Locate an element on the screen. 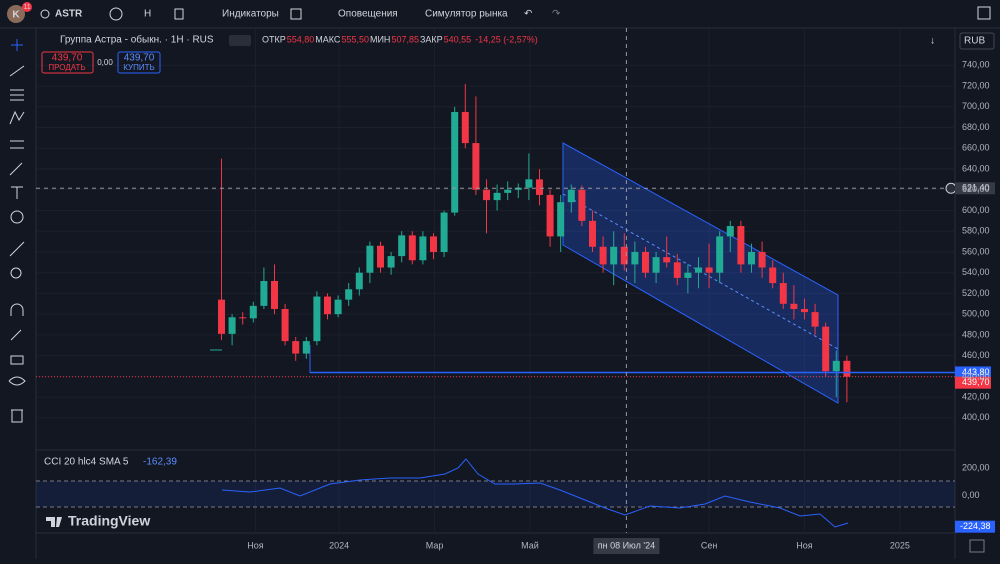  brush-tool is located at coordinates (16, 169).